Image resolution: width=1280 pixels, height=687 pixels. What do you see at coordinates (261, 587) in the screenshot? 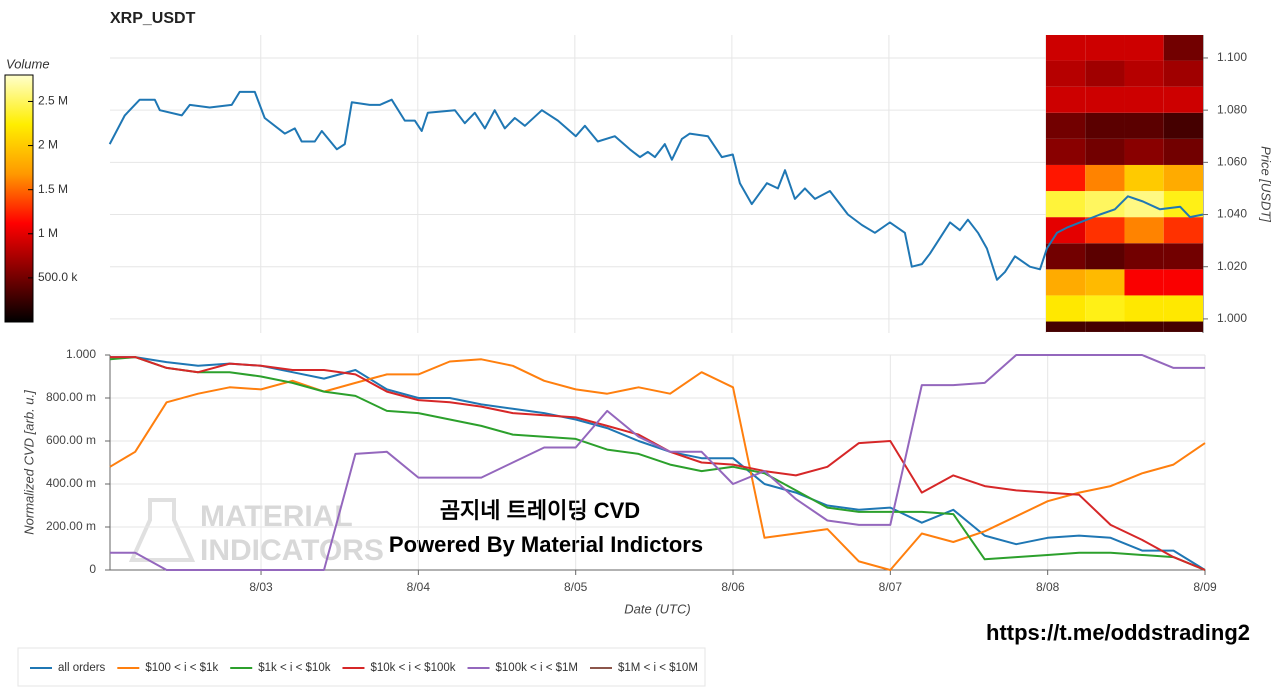
I see `x-tick-label: 8/03` at bounding box center [261, 587].